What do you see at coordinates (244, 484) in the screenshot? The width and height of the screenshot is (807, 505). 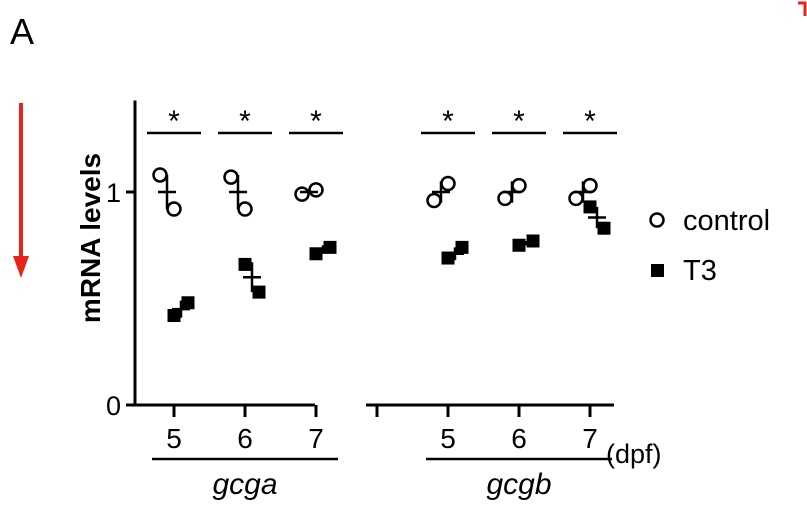 I see `gene-label-gcga: gcga` at bounding box center [244, 484].